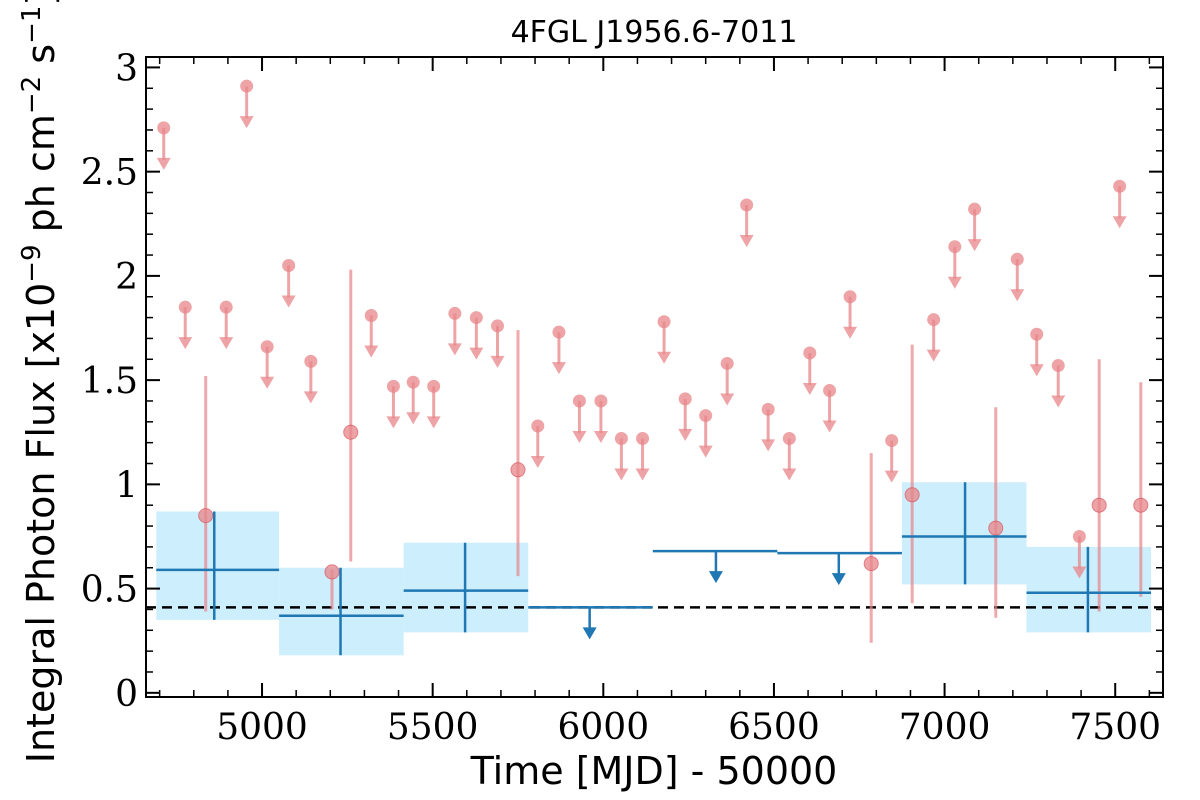 The height and width of the screenshot is (800, 1200). Describe the element at coordinates (126, 68) in the screenshot. I see `y-tick-label: 3` at that location.